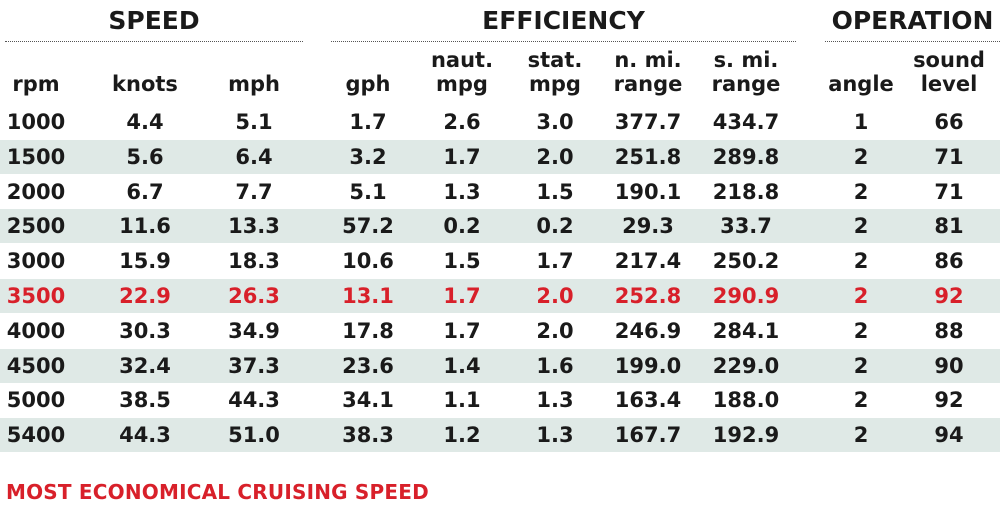 This screenshot has width=1000, height=512. I want to click on cell-sound-level: 66, so click(949, 122).